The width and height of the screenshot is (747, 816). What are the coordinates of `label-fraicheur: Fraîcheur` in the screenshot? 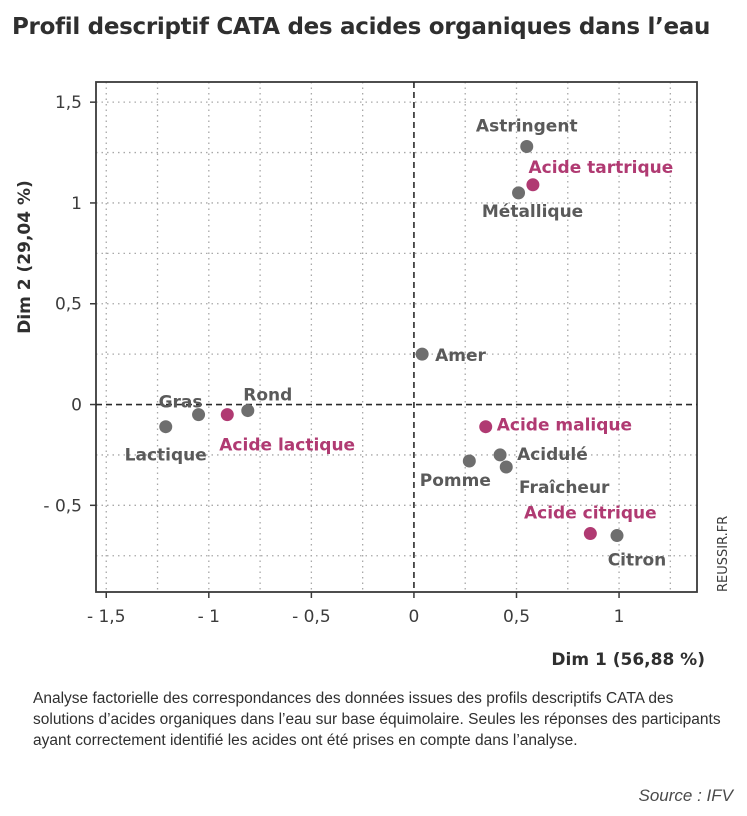 It's located at (564, 488).